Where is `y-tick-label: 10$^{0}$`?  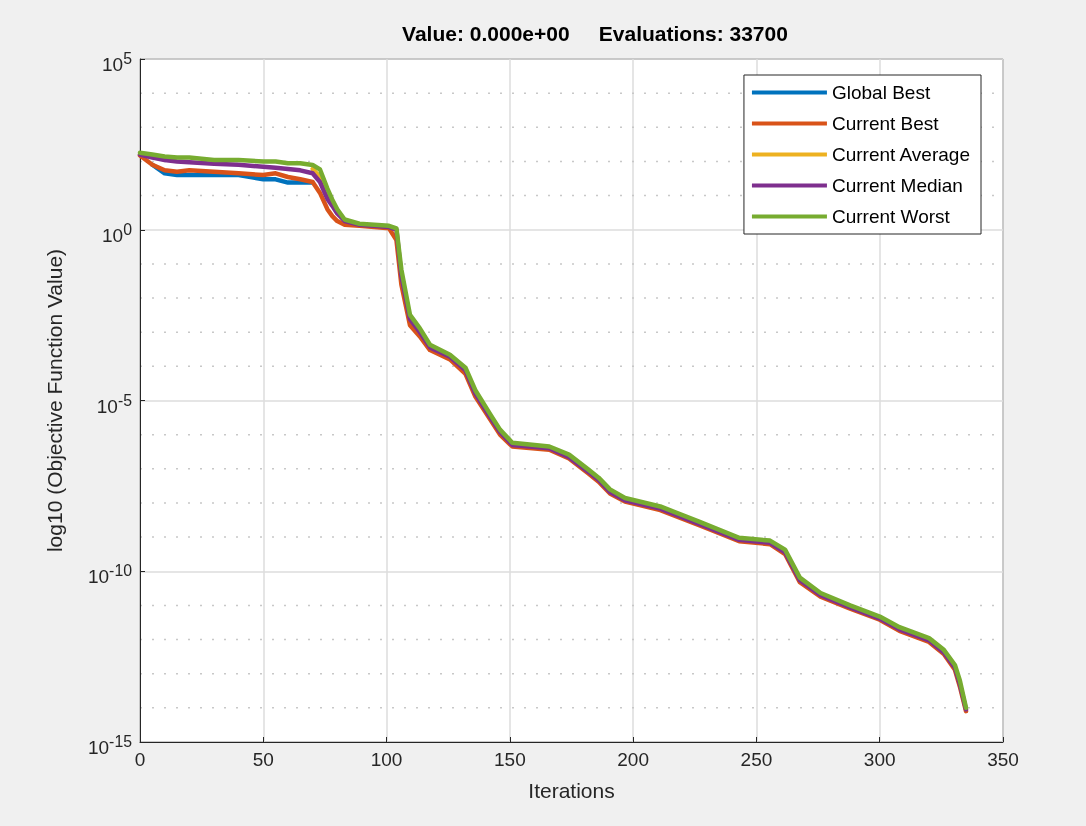
y-tick-label: 10$^{0}$ is located at coordinates (117, 234).